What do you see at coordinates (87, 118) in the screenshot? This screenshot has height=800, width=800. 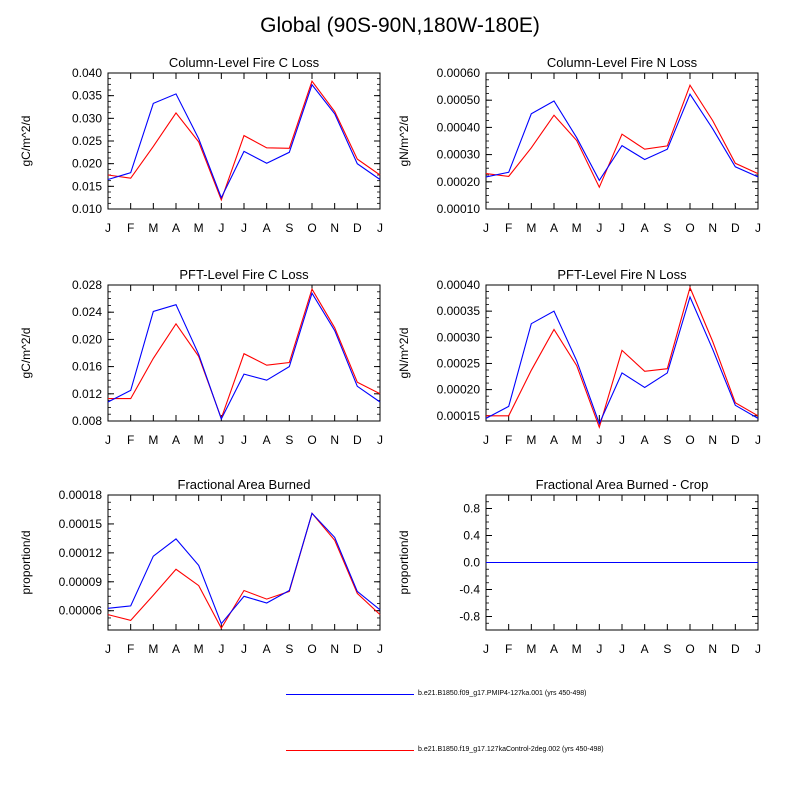 I see `y-tick-label: 0.030` at bounding box center [87, 118].